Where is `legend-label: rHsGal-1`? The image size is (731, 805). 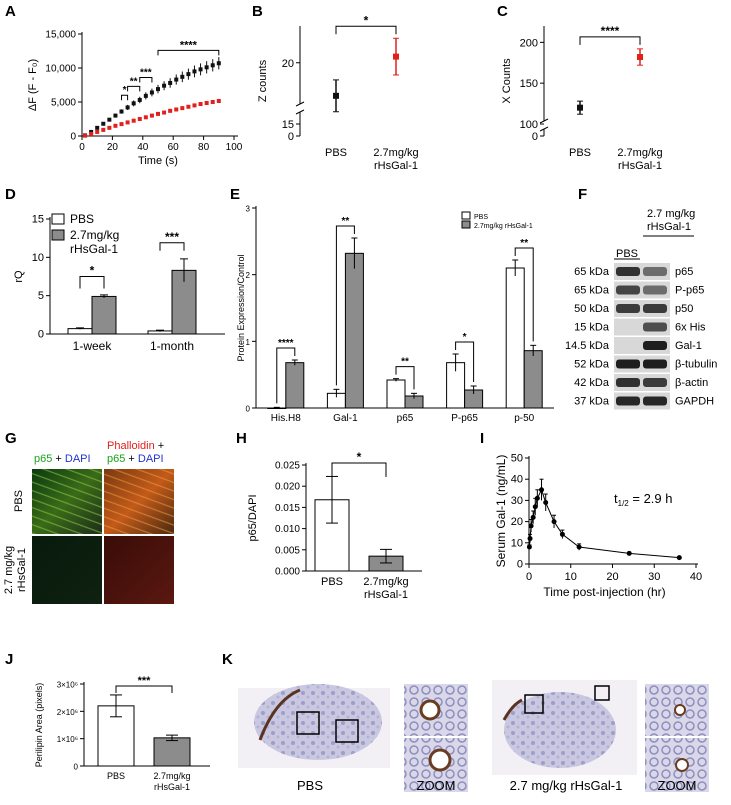
legend-label: rHsGal-1 is located at coordinates (94, 249).